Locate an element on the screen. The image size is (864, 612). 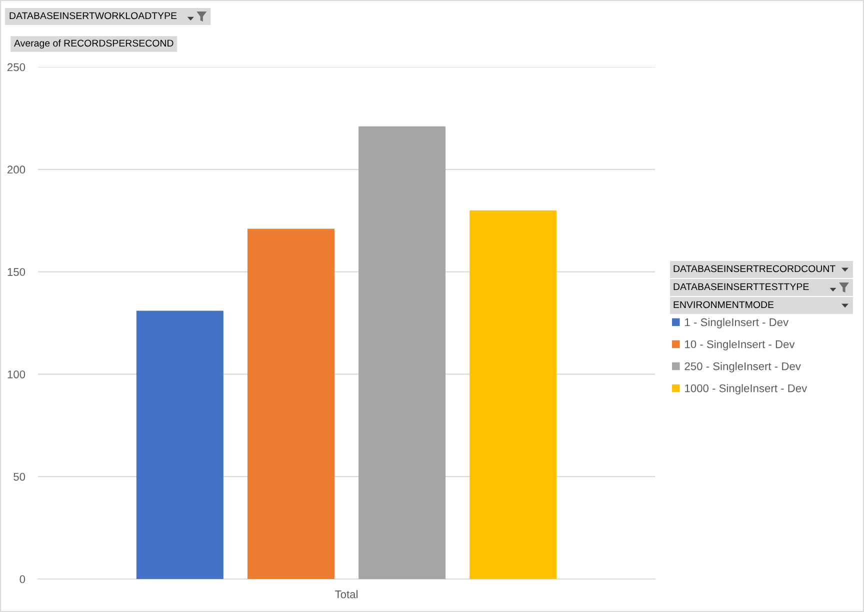
legend-label: 10 - SingleInsert - Dev is located at coordinates (740, 345).